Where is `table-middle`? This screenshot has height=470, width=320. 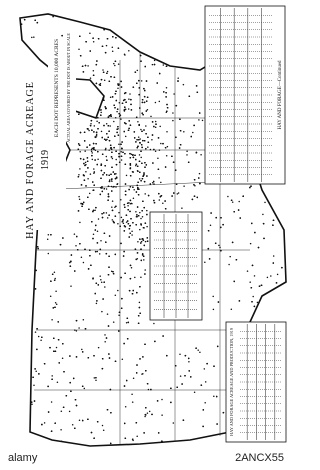
table-middle is located at coordinates (176, 266).